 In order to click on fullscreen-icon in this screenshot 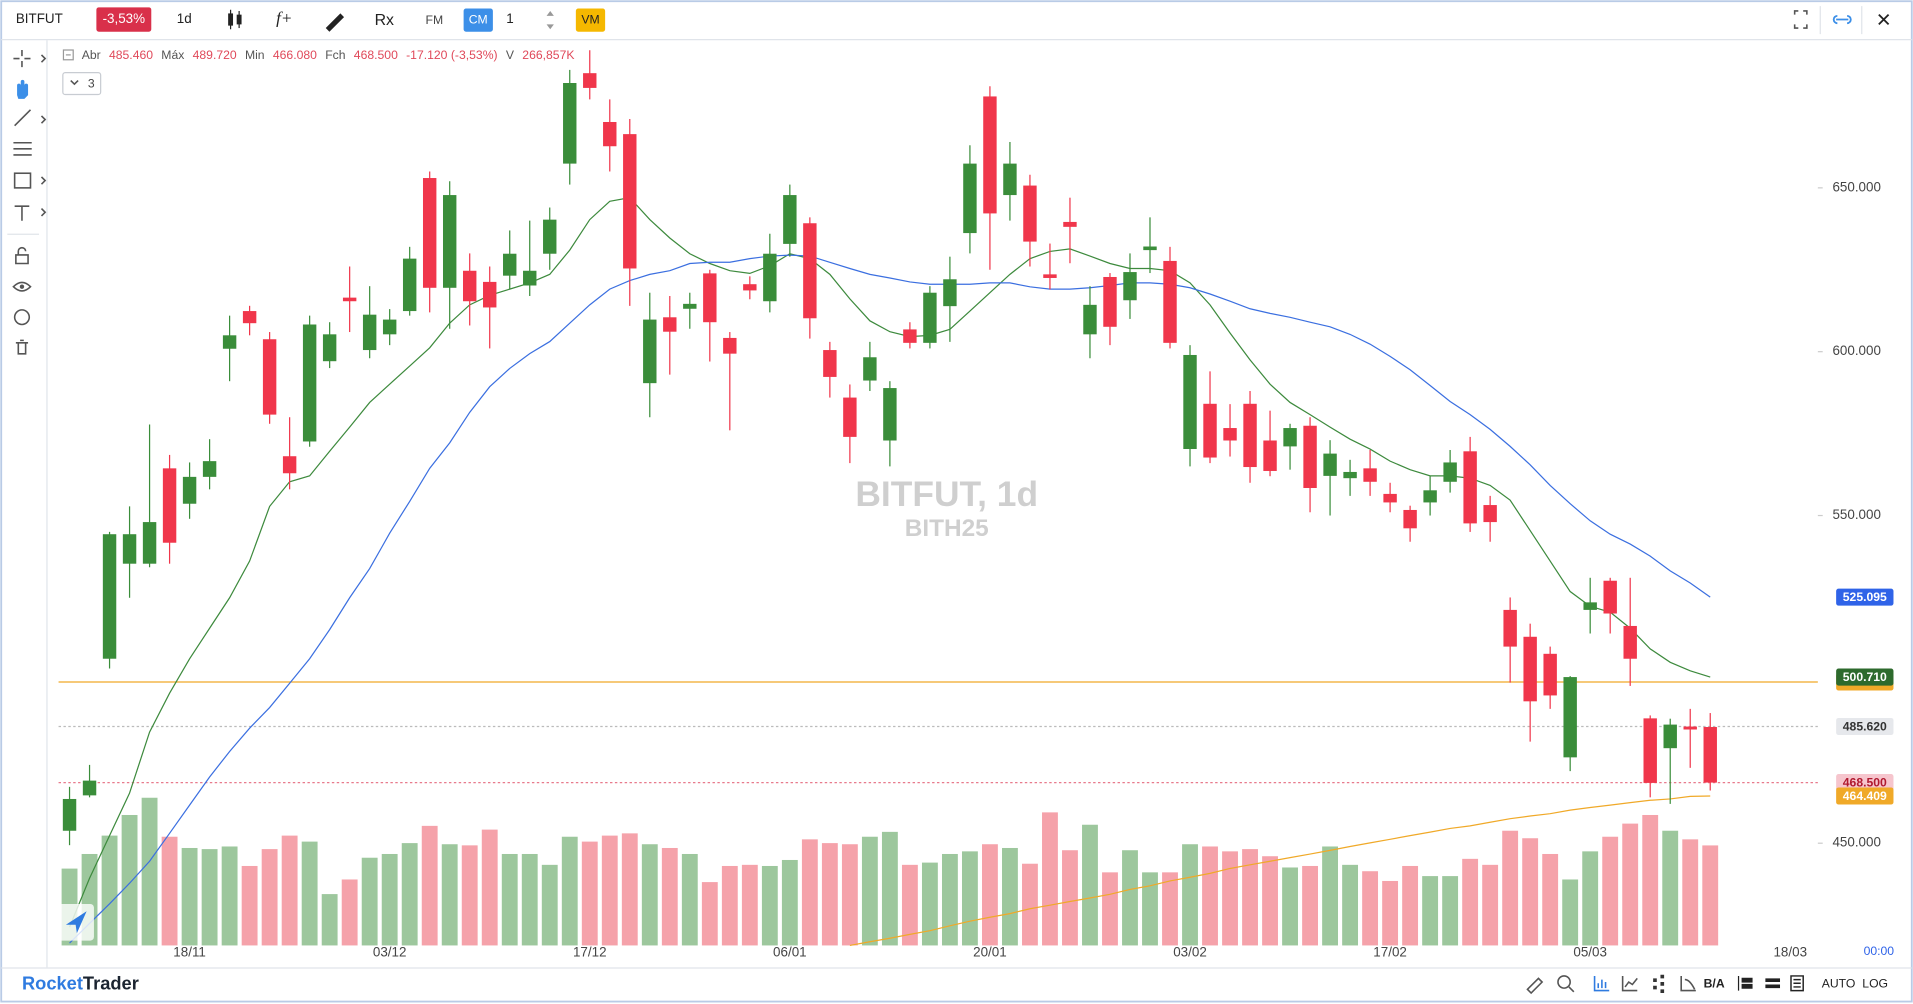, I will do `click(1800, 19)`.